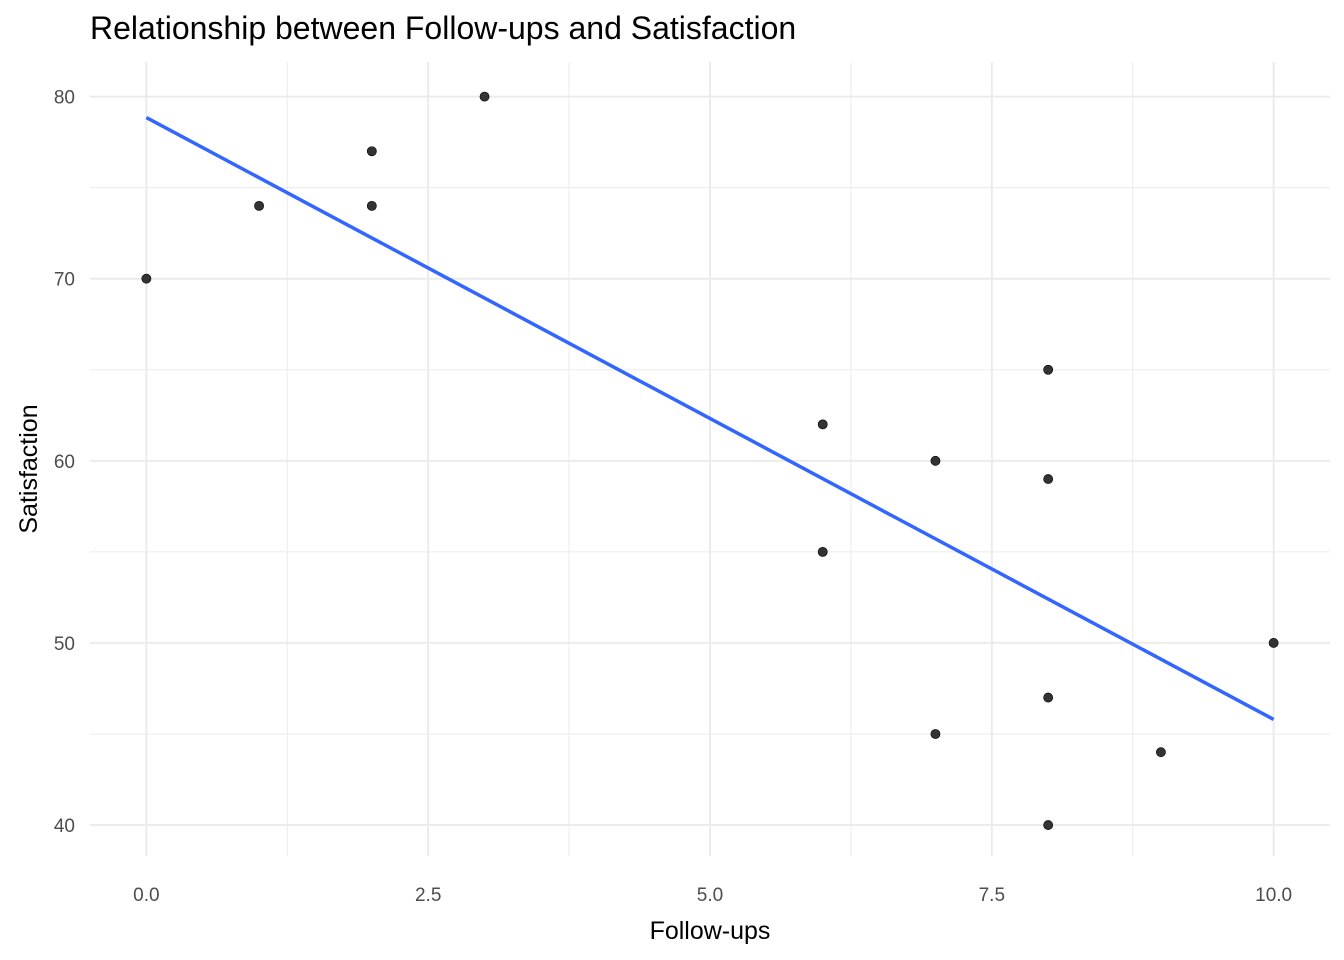  What do you see at coordinates (64, 644) in the screenshot?
I see `y-tick-label: 50` at bounding box center [64, 644].